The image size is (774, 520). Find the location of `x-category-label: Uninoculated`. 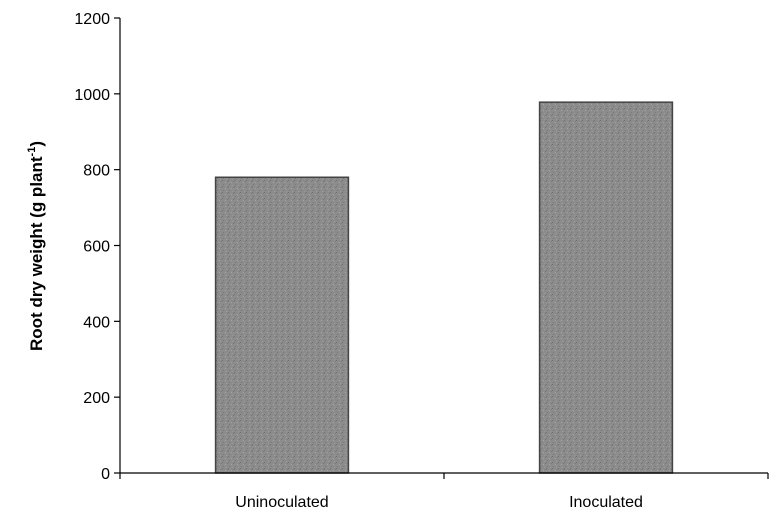

x-category-label: Uninoculated is located at coordinates (281, 502).